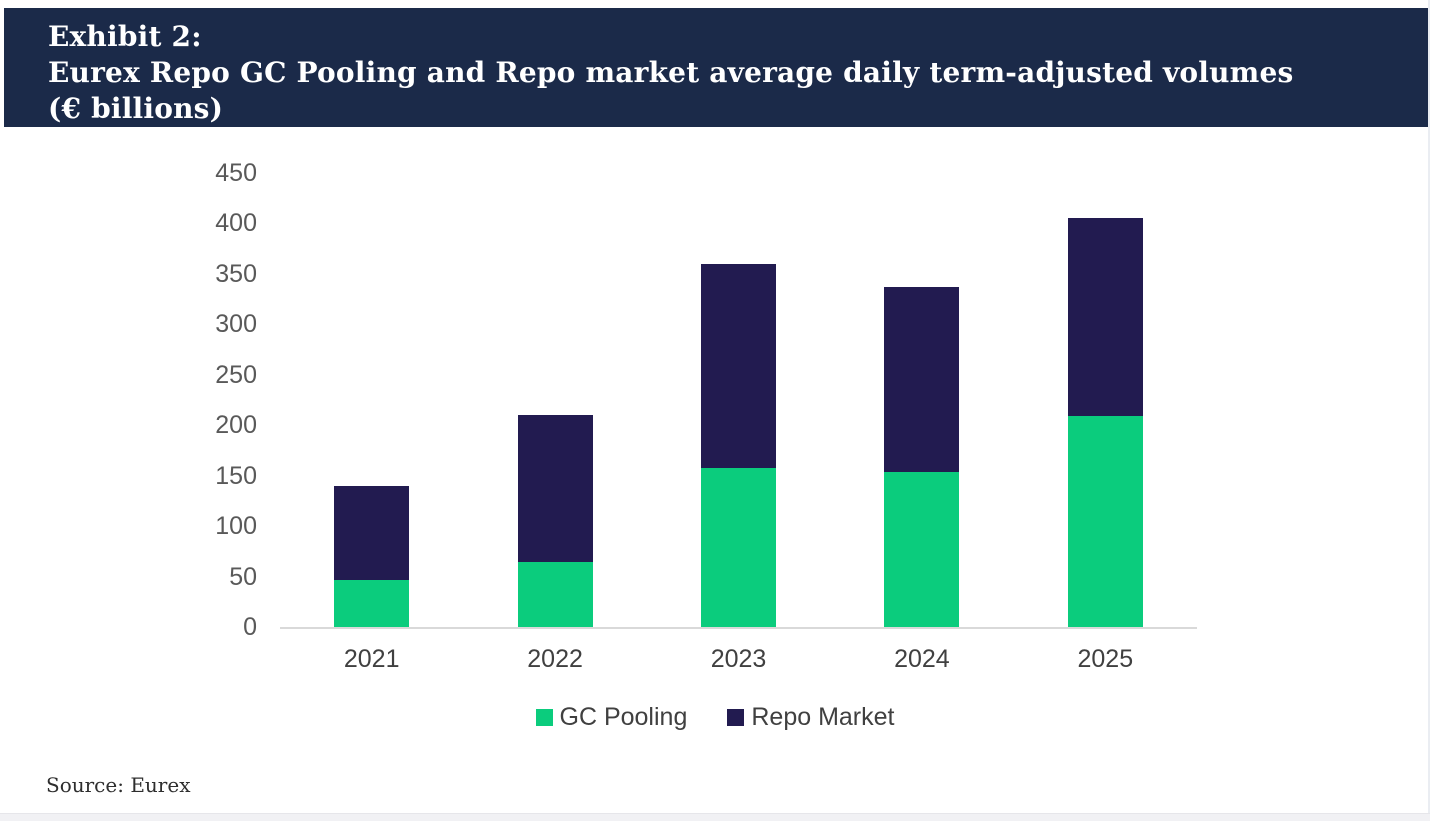 The image size is (1430, 821). I want to click on chart-title-units: (€ billions), so click(136, 108).